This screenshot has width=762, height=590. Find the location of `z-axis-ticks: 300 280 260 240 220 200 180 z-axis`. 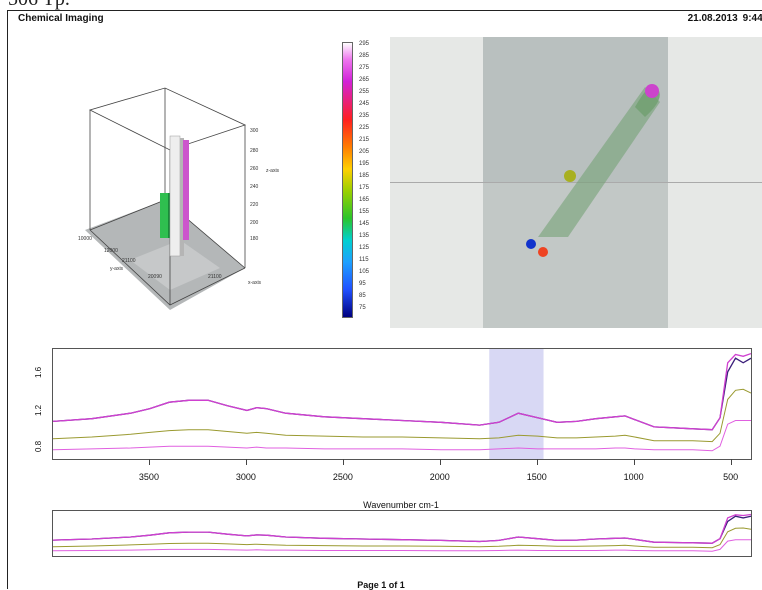

z-axis-ticks: 300 280 260 240 220 200 180 z-axis is located at coordinates (265, 185).